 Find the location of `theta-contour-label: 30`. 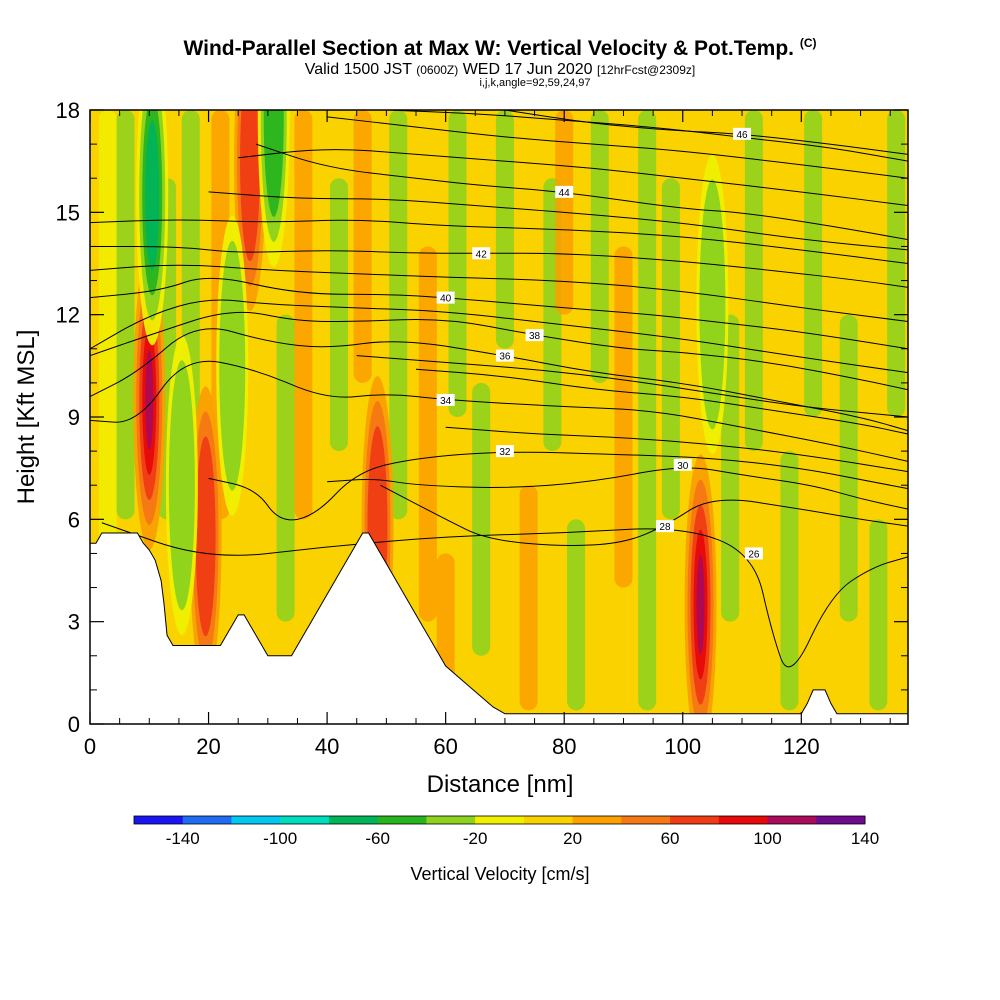

theta-contour-label: 30 is located at coordinates (683, 466).